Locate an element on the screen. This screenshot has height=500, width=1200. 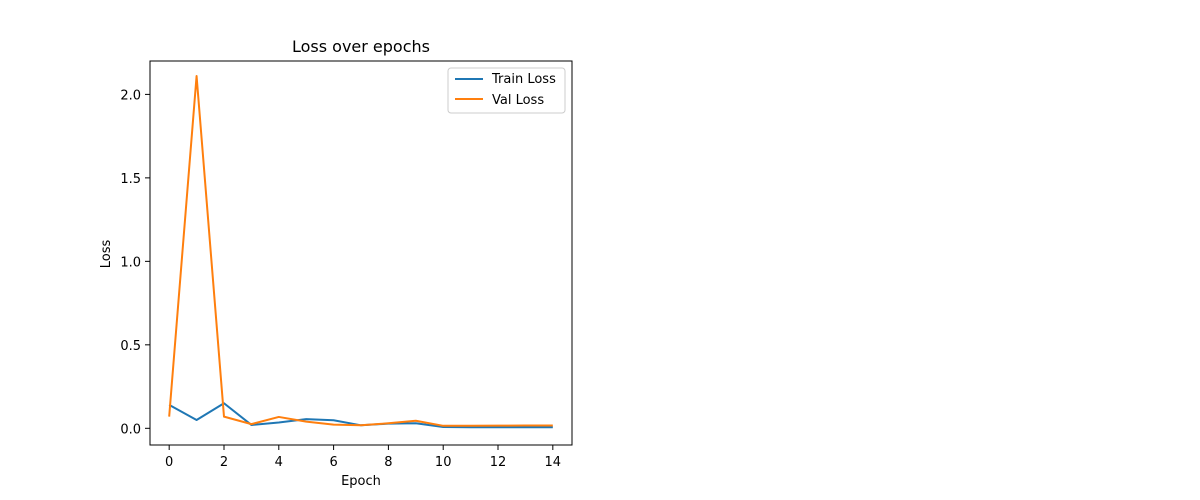
x-tick-label: 0 is located at coordinates (169, 462).